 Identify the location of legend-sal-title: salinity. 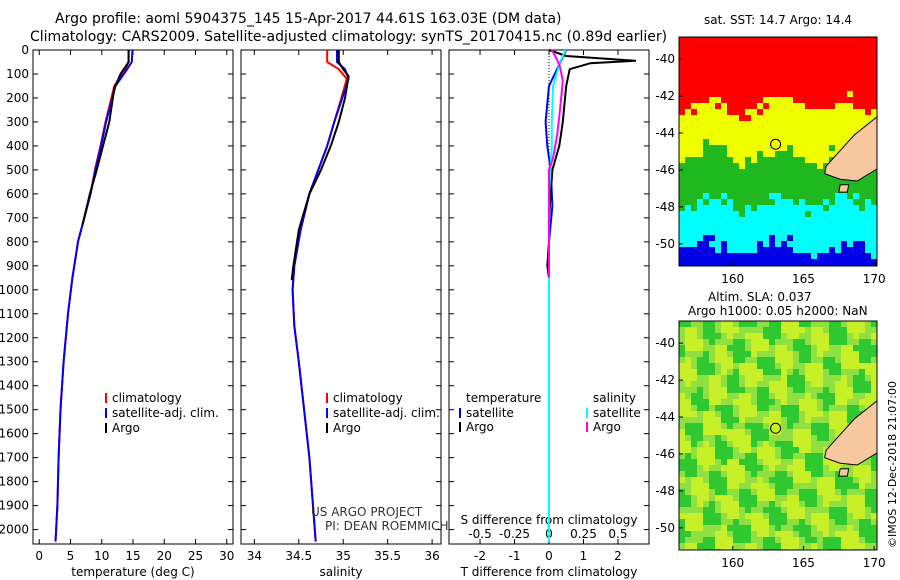
(614, 398).